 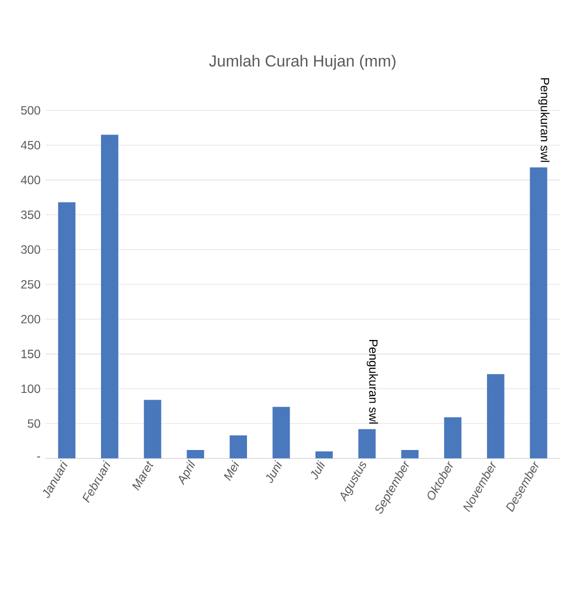 I want to click on y-tick-label: 400, so click(x=30, y=180).